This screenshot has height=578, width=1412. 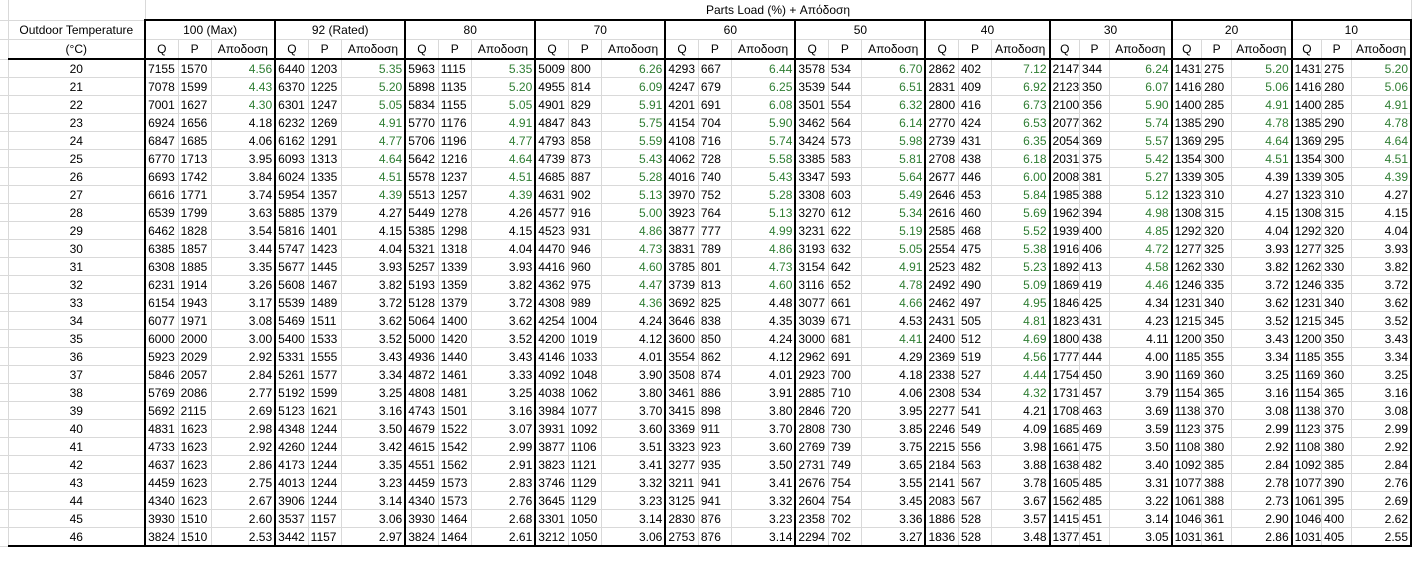 What do you see at coordinates (1381, 356) in the screenshot?
I see `efficiency-cell: 3.34` at bounding box center [1381, 356].